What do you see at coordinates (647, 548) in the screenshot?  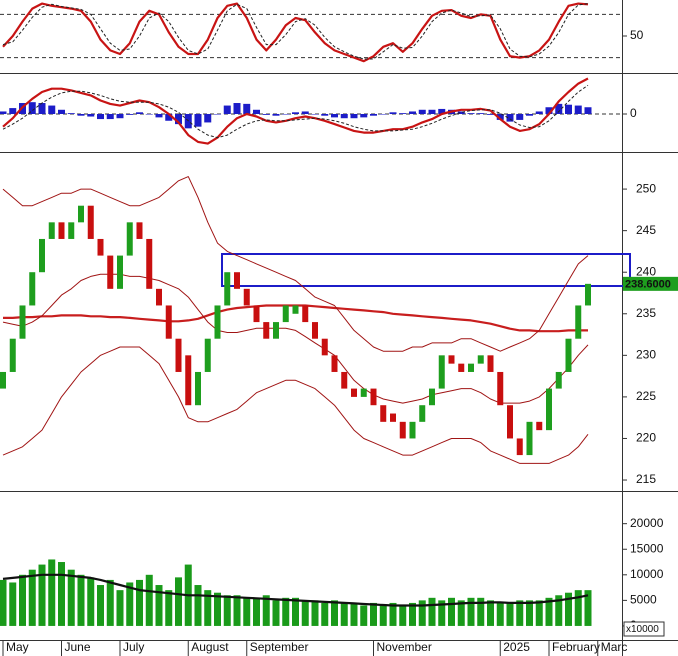 I see `y-tick-label: 15000` at bounding box center [647, 548].